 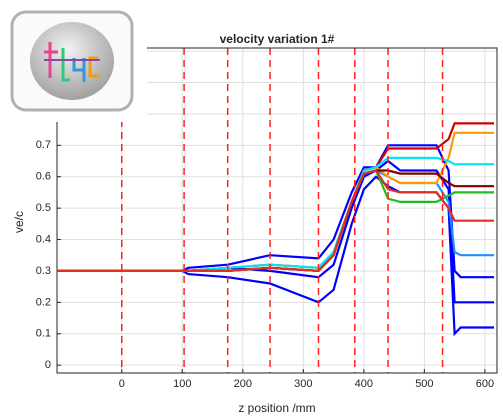 What do you see at coordinates (43, 334) in the screenshot?
I see `y-tick-label: 0.1` at bounding box center [43, 334].